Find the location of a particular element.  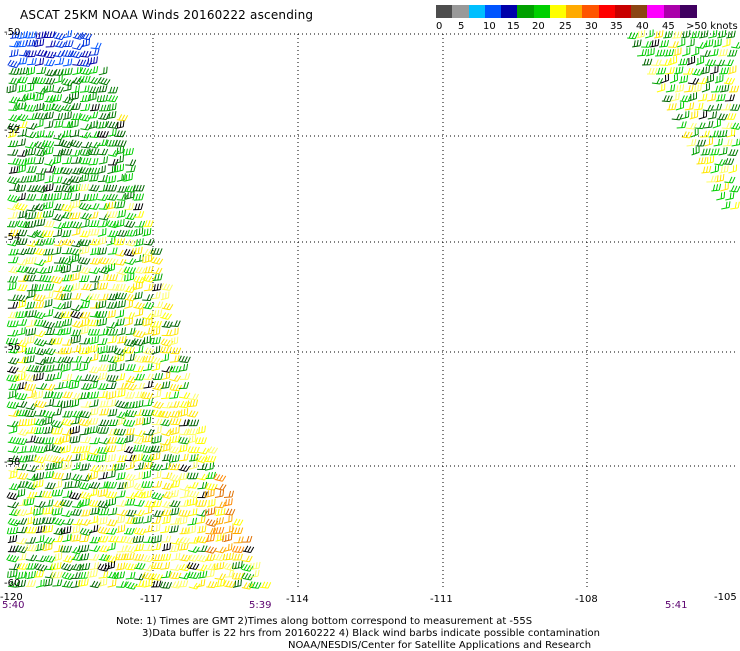

legend-label-25: 25 is located at coordinates (565, 26).